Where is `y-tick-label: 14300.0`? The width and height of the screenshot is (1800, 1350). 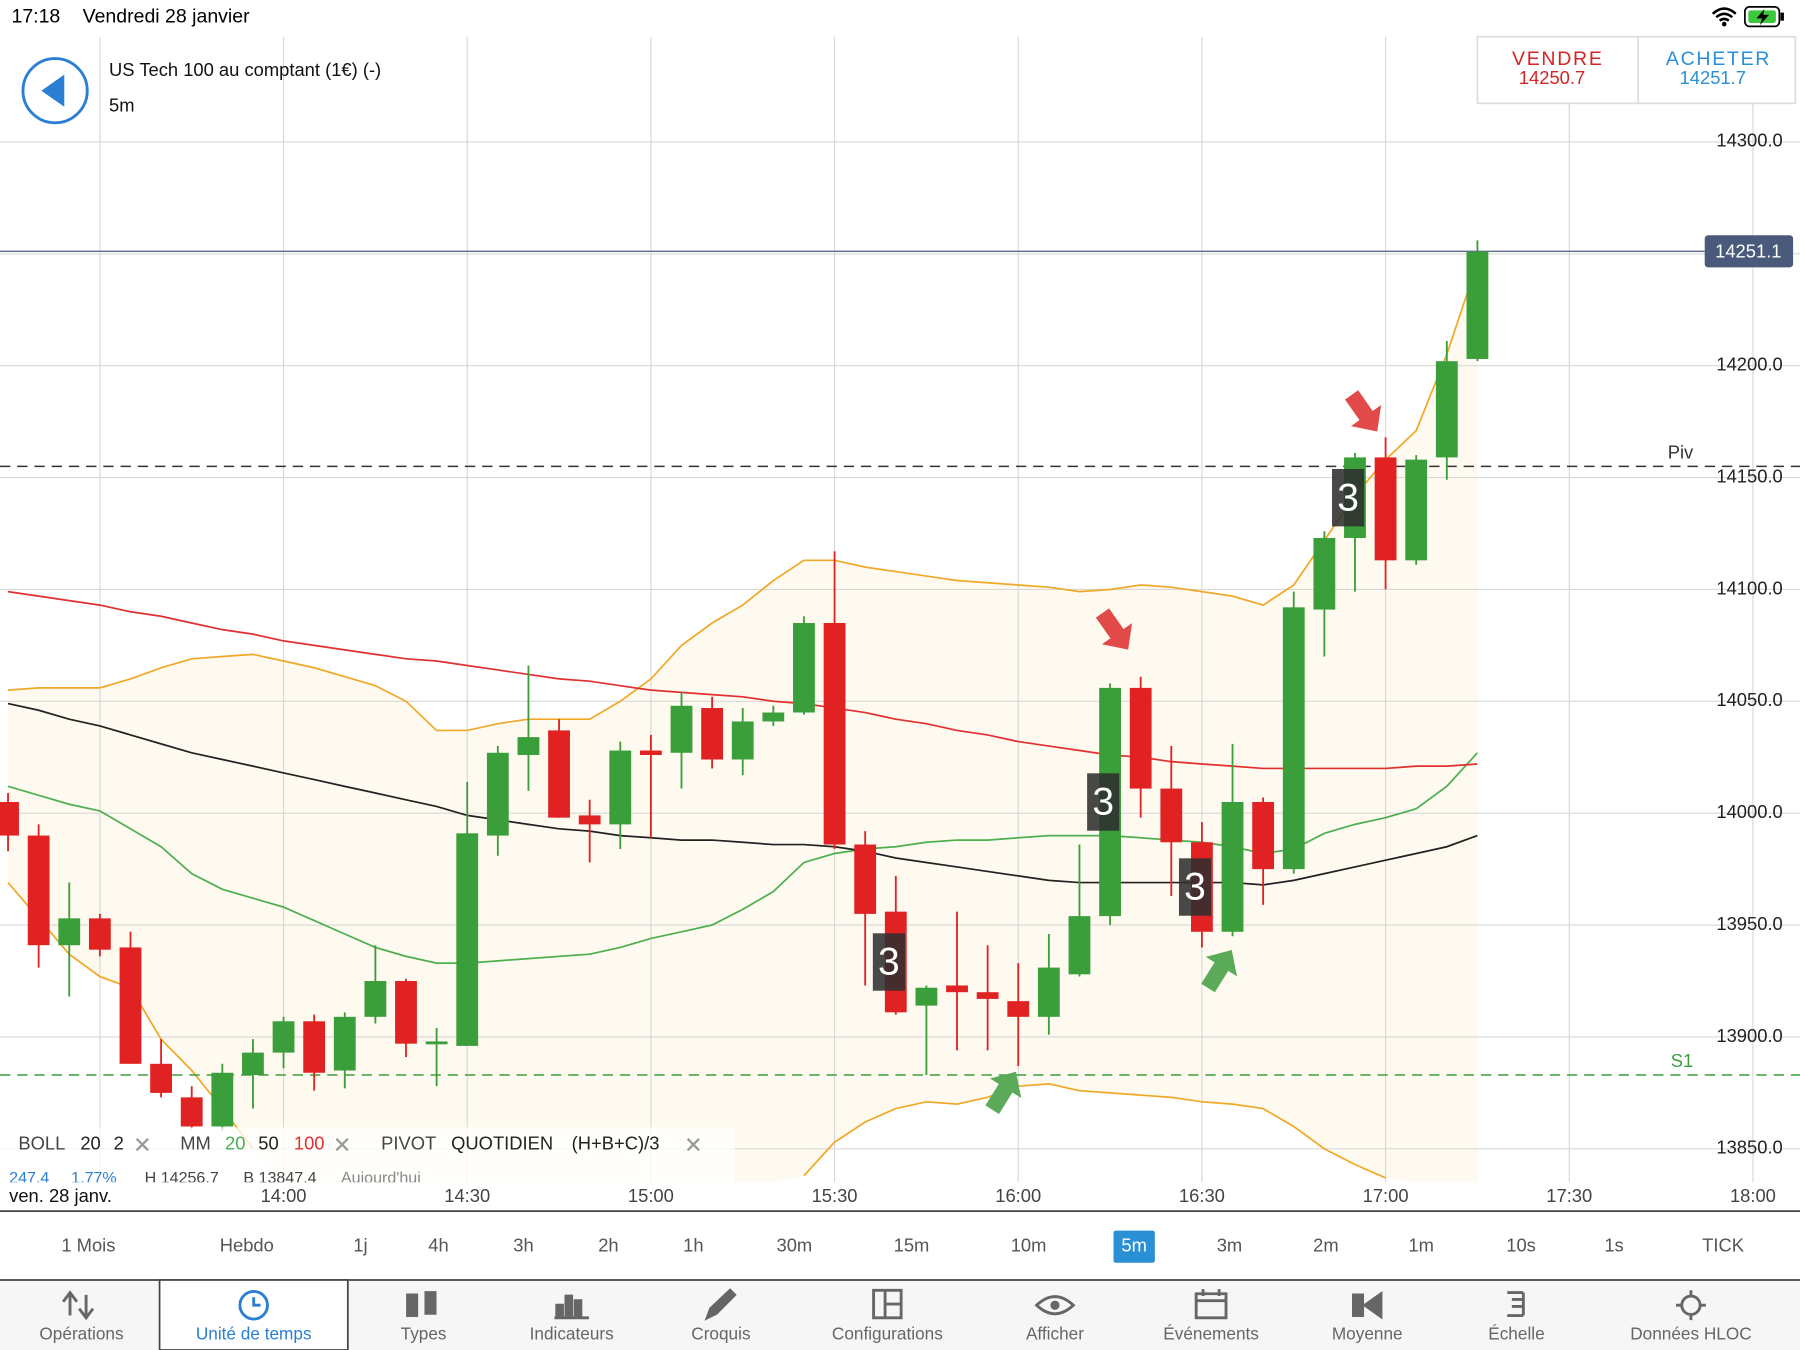 y-tick-label: 14300.0 is located at coordinates (1749, 140).